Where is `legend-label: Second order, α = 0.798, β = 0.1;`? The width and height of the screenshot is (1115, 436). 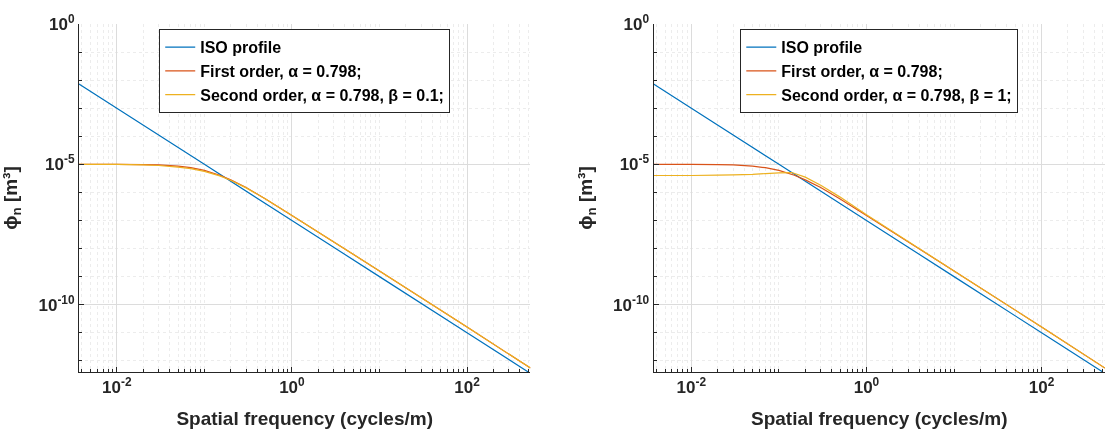
legend-label: Second order, α = 0.798, β = 0.1; is located at coordinates (322, 95).